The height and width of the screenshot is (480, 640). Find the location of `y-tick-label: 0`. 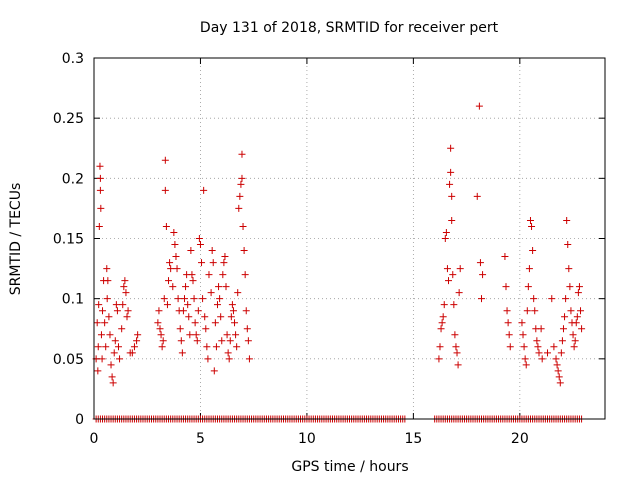

y-tick-label: 0 is located at coordinates (79, 420).